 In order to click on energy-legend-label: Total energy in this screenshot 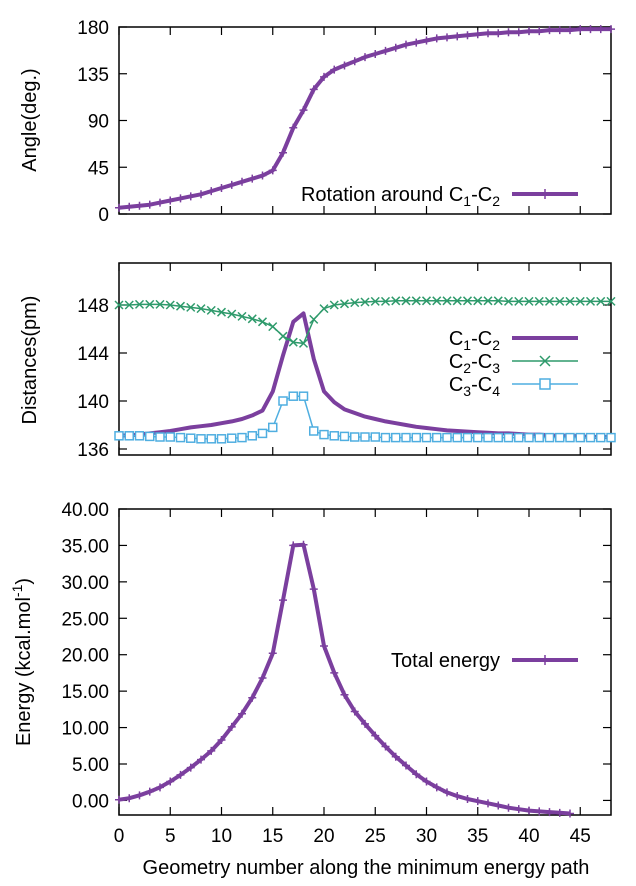, I will do `click(445, 661)`.